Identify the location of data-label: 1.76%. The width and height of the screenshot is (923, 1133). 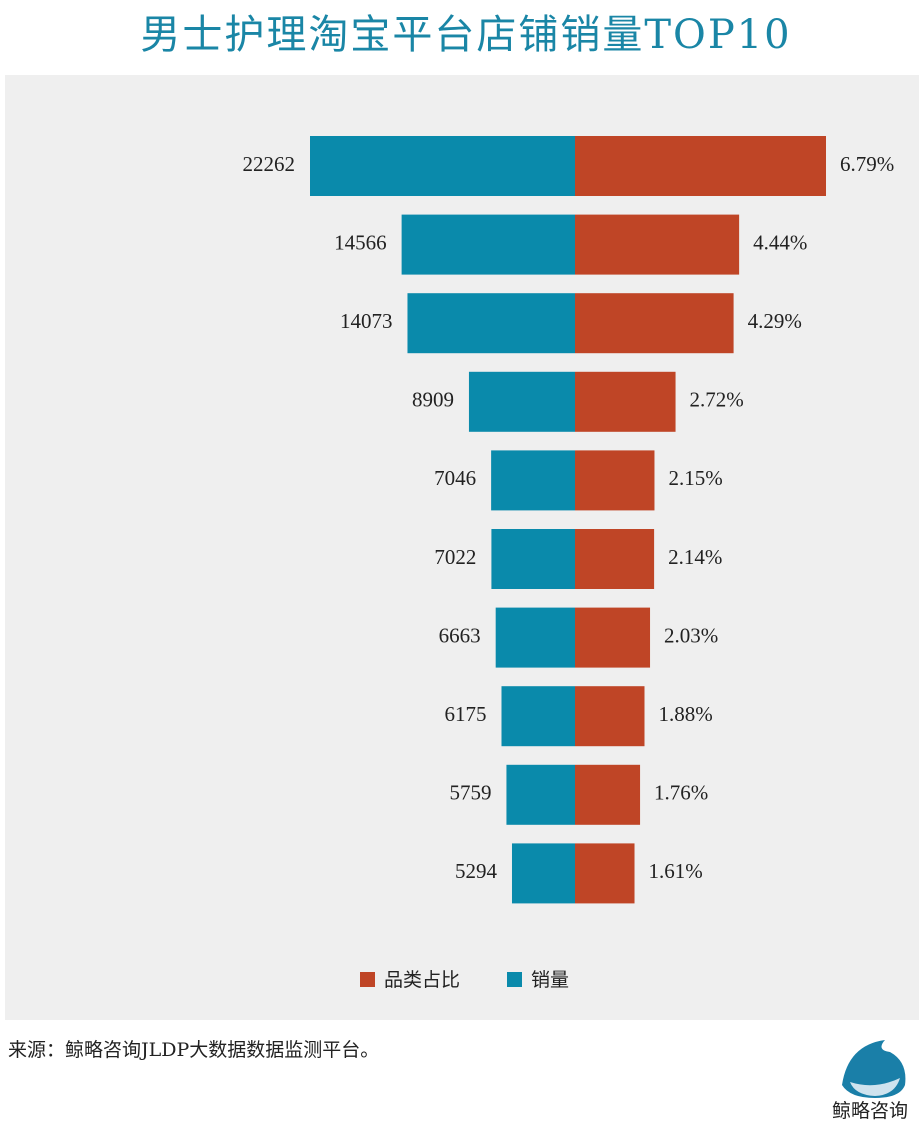
(681, 793).